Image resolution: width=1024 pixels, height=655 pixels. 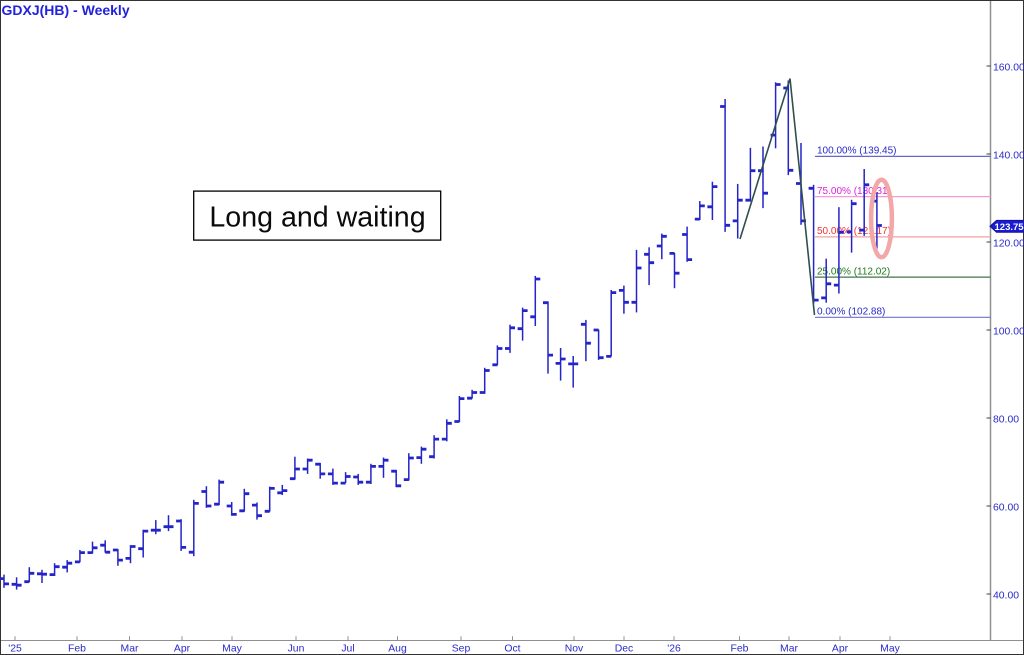 I want to click on svg-text: 25.00% (112.02), so click(x=853, y=271).